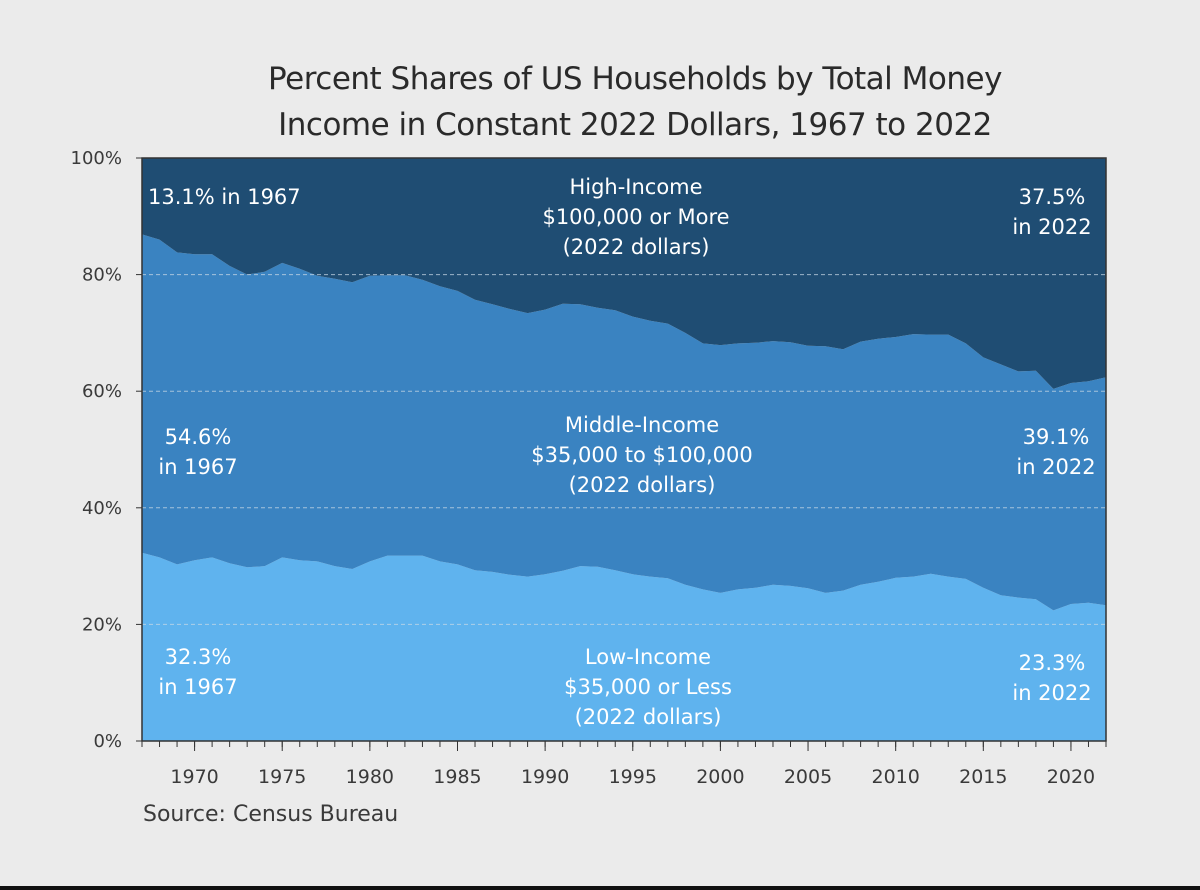  I want to click on y-tick-label: 100%, so click(96, 158).